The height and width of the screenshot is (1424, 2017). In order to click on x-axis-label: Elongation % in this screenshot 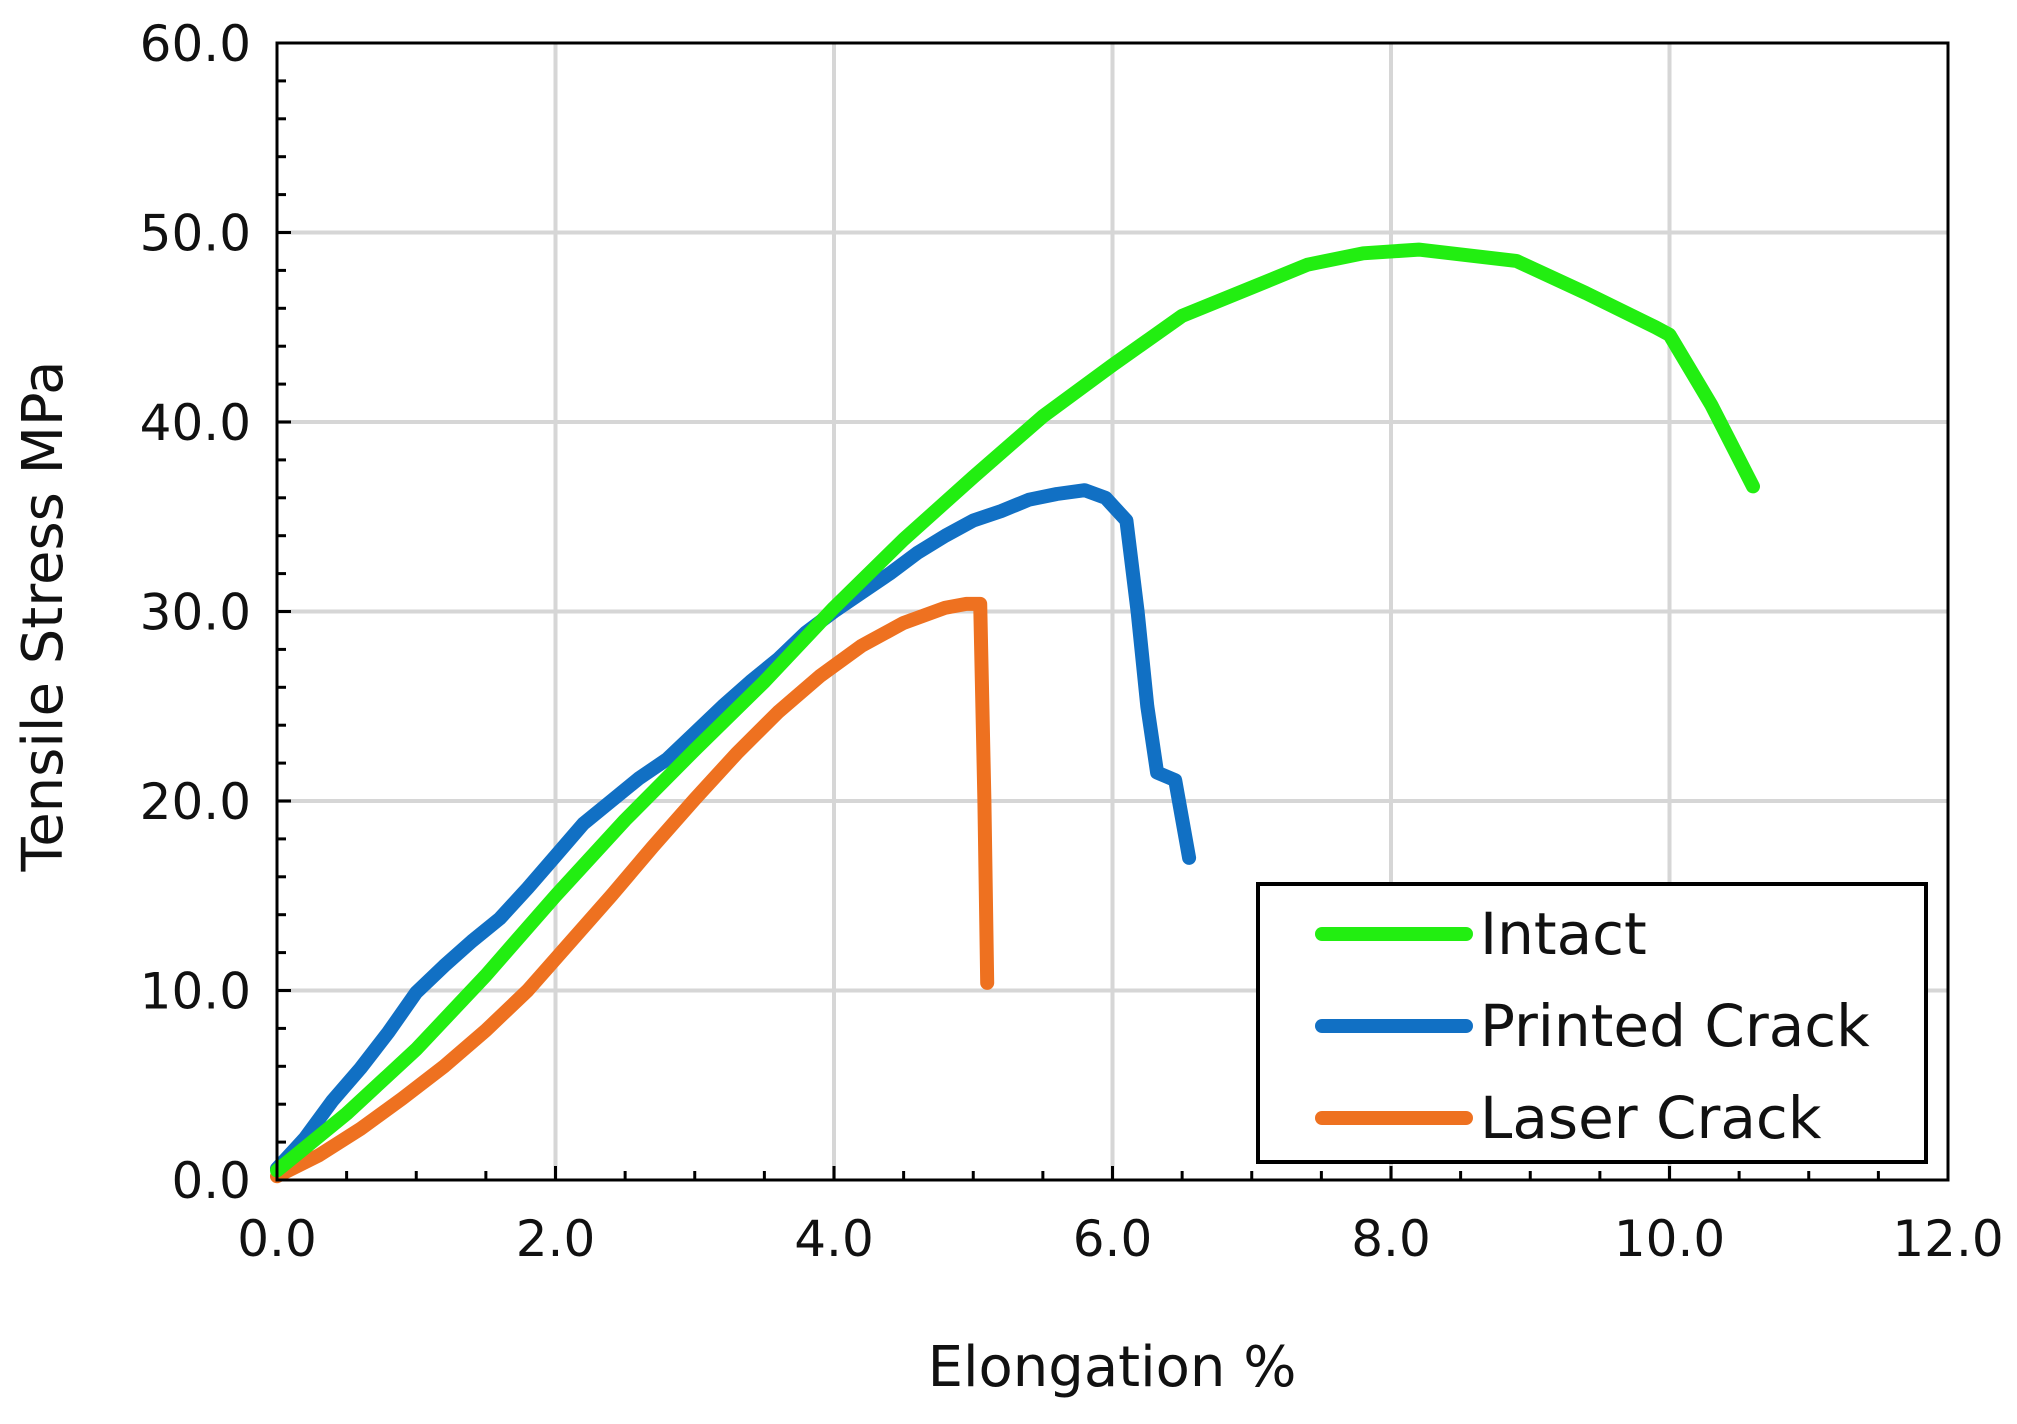, I will do `click(1112, 1367)`.